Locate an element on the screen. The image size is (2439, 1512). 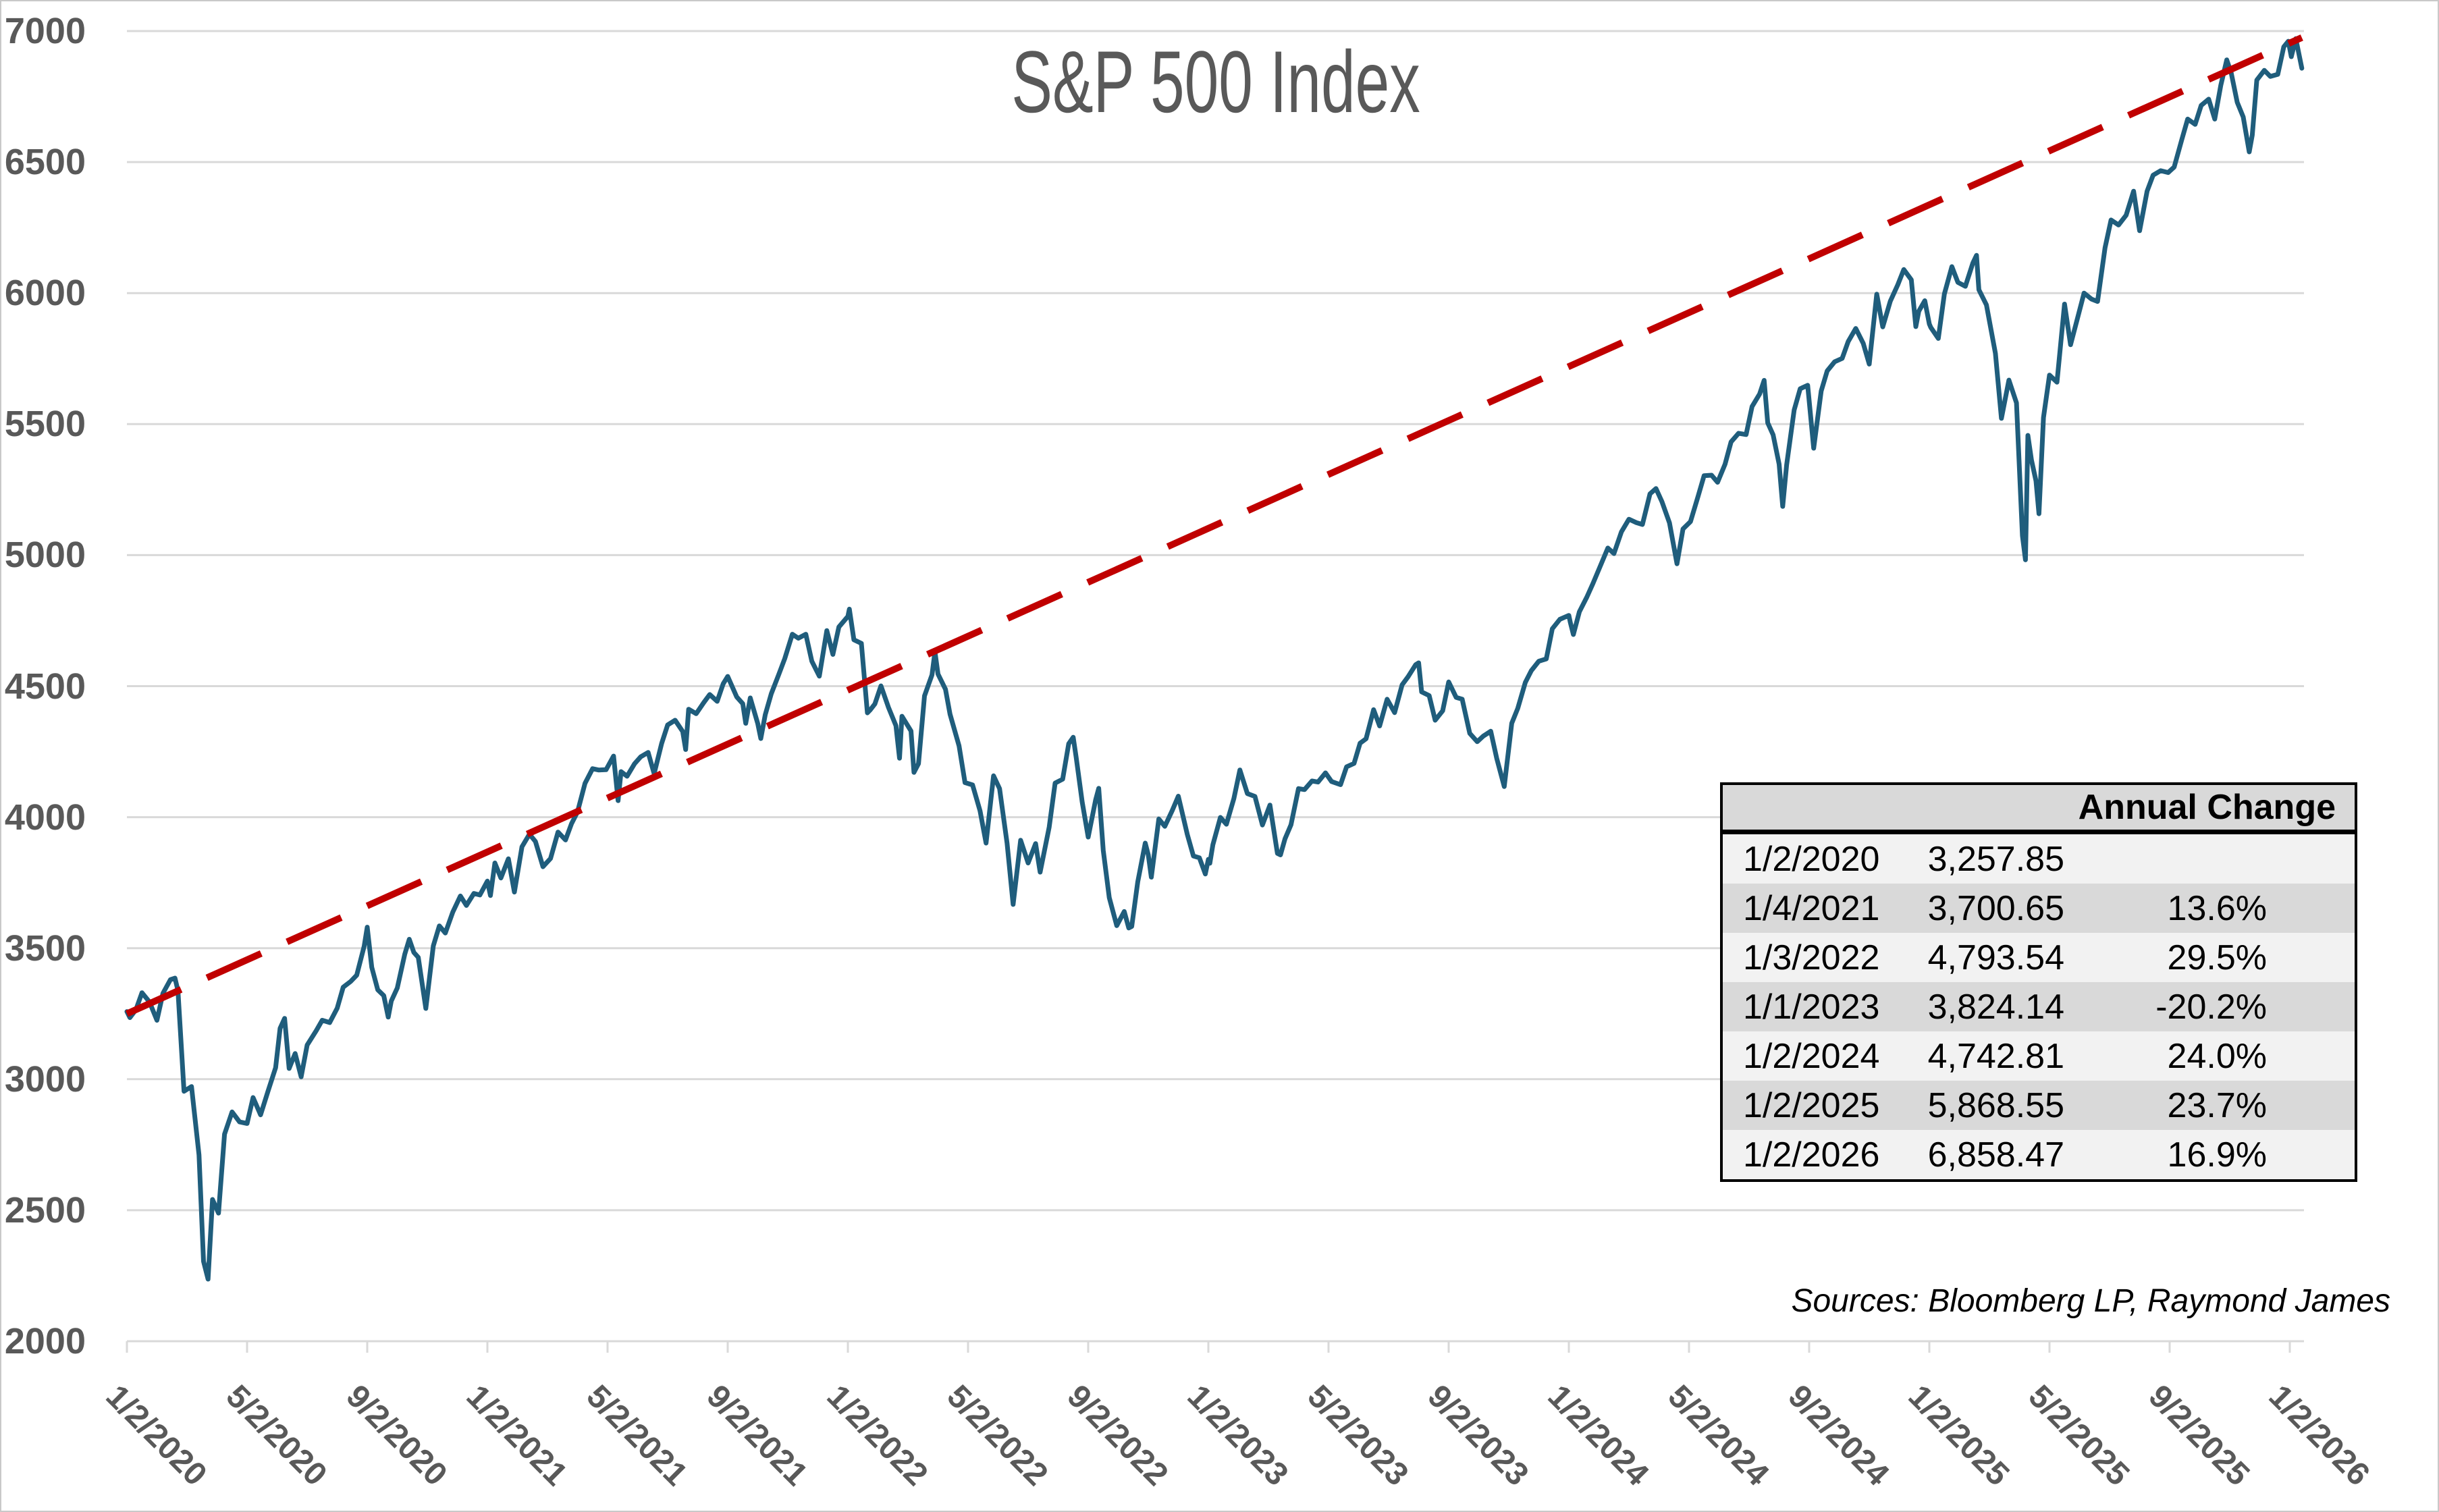
y-axis-label: 3500 is located at coordinates (45, 948).